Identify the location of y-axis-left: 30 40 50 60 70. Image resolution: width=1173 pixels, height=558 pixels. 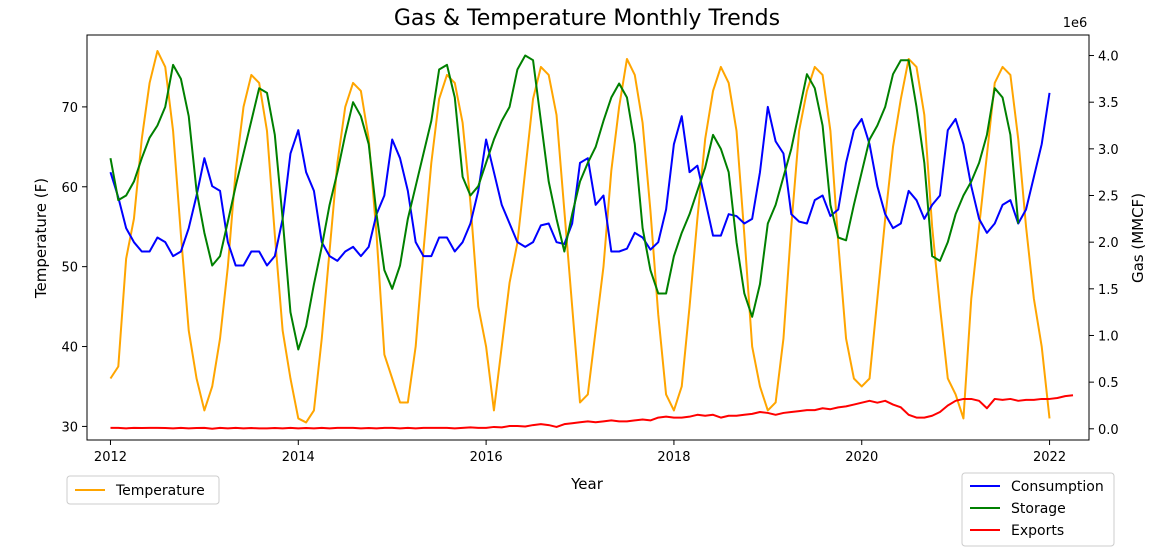
(74, 268).